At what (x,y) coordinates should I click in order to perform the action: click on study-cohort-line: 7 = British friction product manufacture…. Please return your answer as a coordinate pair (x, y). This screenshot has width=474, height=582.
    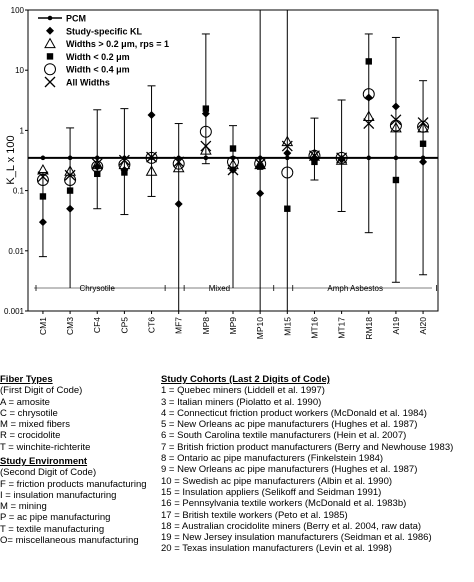
    Looking at the image, I should click on (307, 447).